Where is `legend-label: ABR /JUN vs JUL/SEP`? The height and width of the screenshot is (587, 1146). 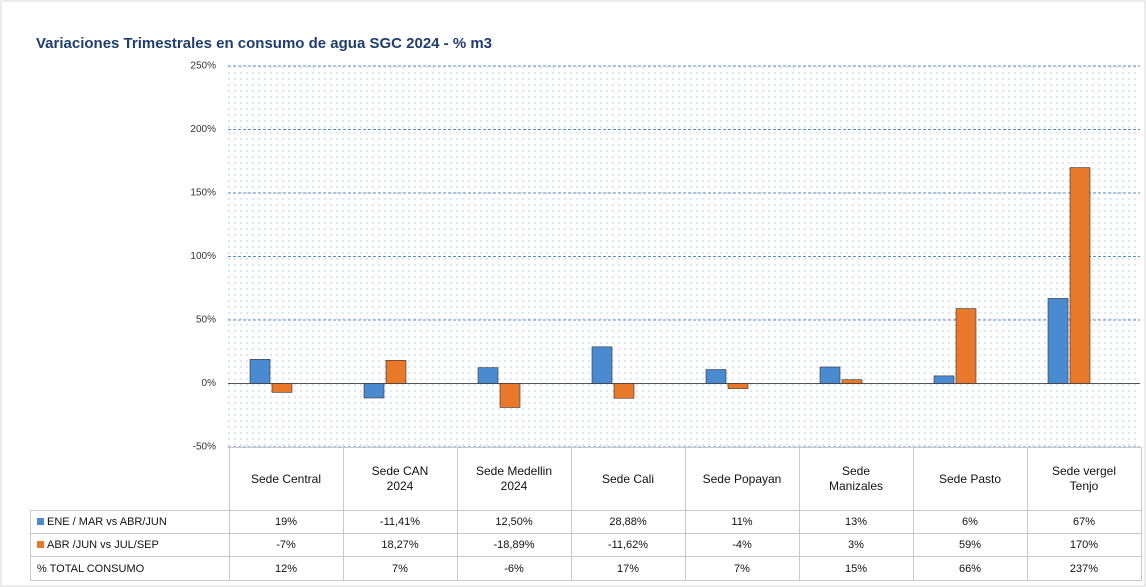 legend-label: ABR /JUN vs JUL/SEP is located at coordinates (103, 545).